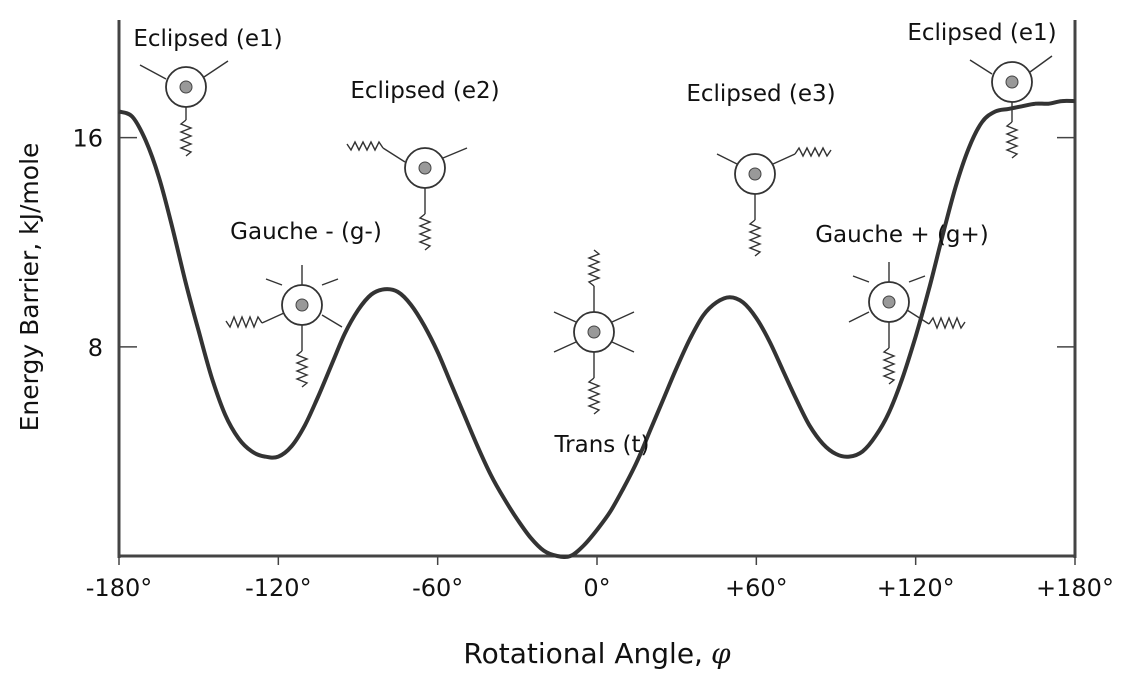 Image resolution: width=1121 pixels, height=679 pixels. Describe the element at coordinates (583, 653) in the screenshot. I see `x-axis-label-text: Rotational Angle,` at that location.